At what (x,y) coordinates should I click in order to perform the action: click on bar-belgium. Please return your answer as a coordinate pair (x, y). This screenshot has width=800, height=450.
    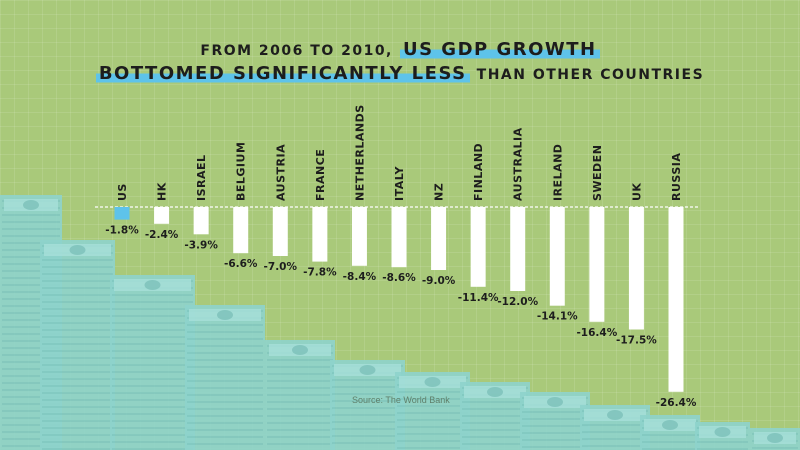
    Looking at the image, I should click on (241, 230).